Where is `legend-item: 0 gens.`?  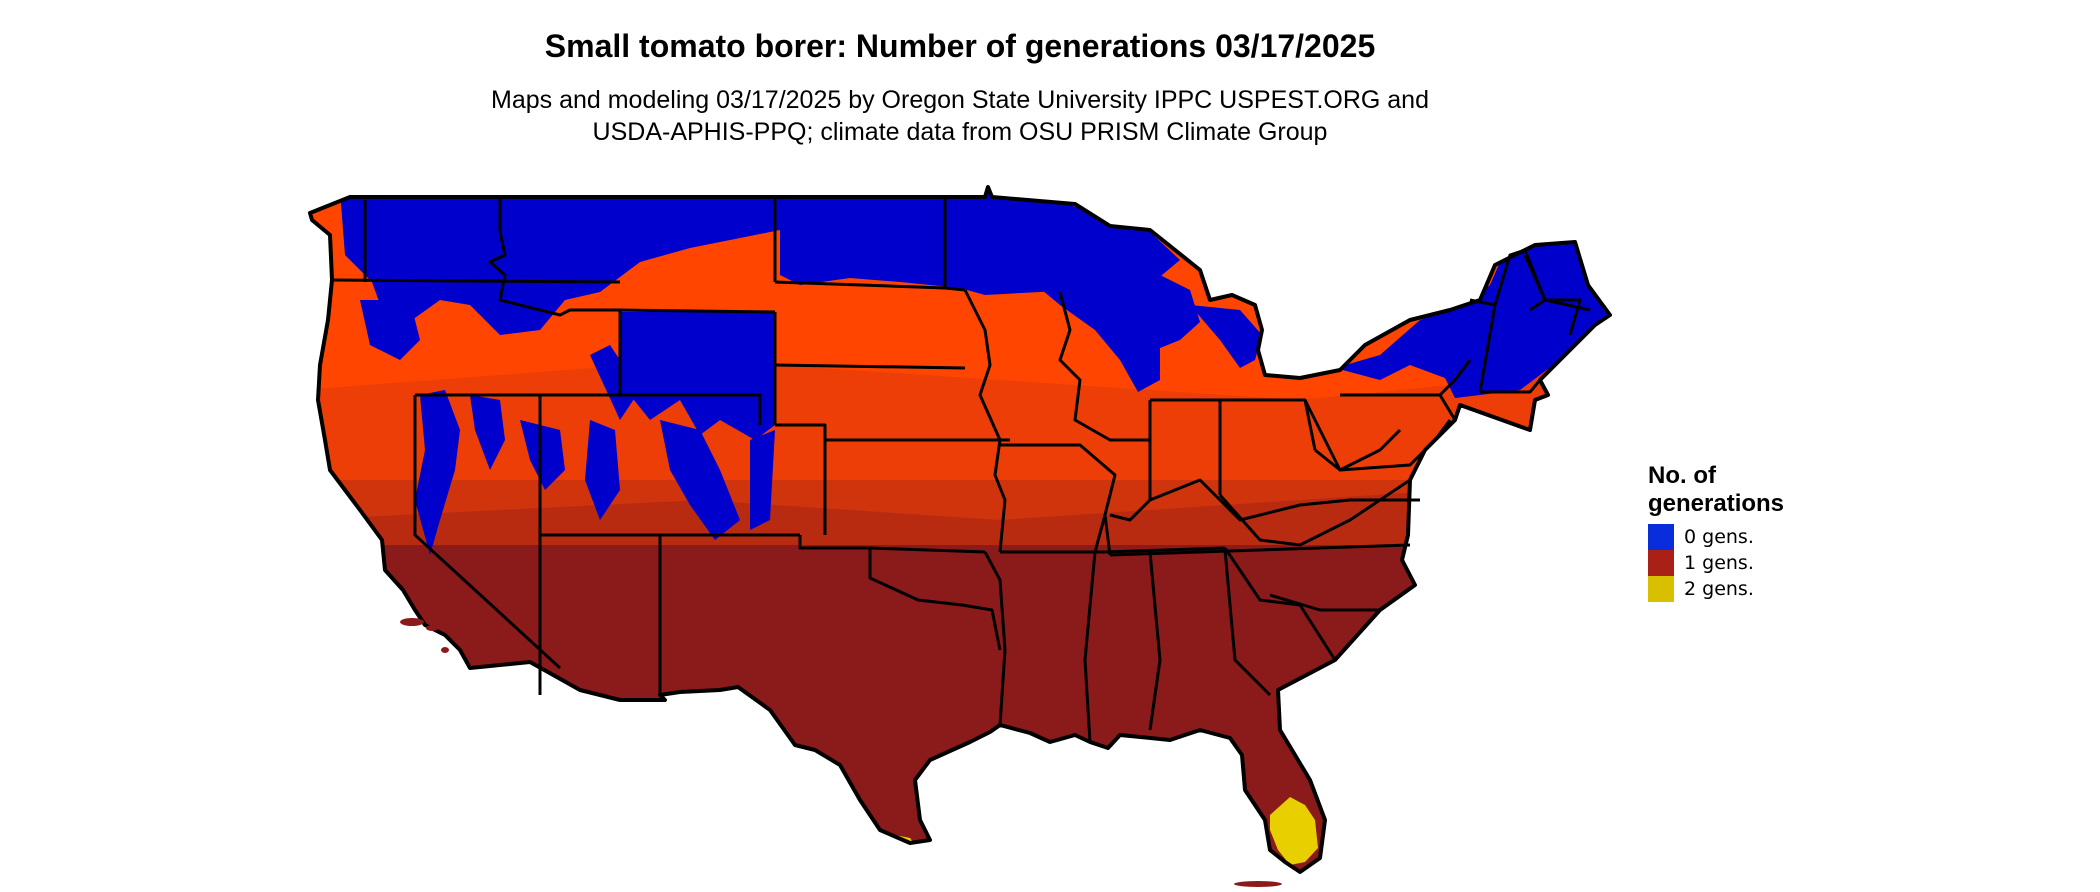 legend-item: 0 gens. is located at coordinates (1748, 537).